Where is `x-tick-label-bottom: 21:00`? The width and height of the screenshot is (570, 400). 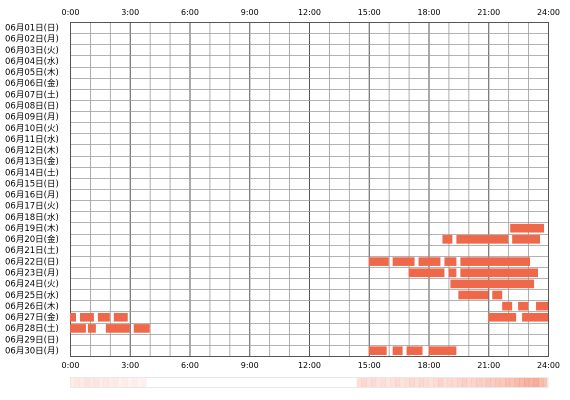 x-tick-label-bottom: 21:00 is located at coordinates (488, 365).